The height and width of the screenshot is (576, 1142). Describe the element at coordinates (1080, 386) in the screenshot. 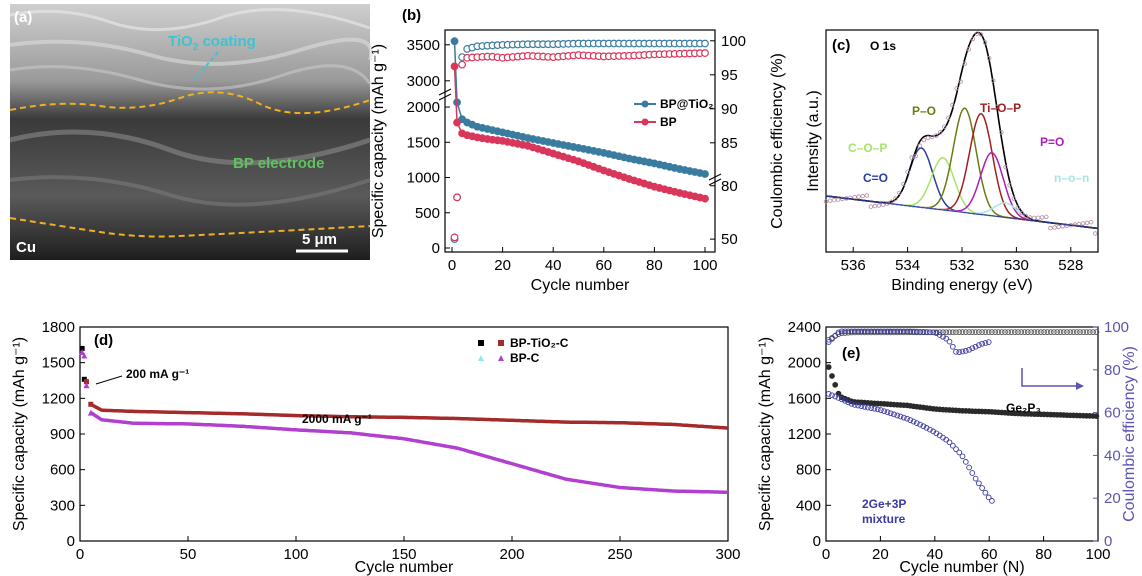

I see `right-axis-arrowhead` at that location.